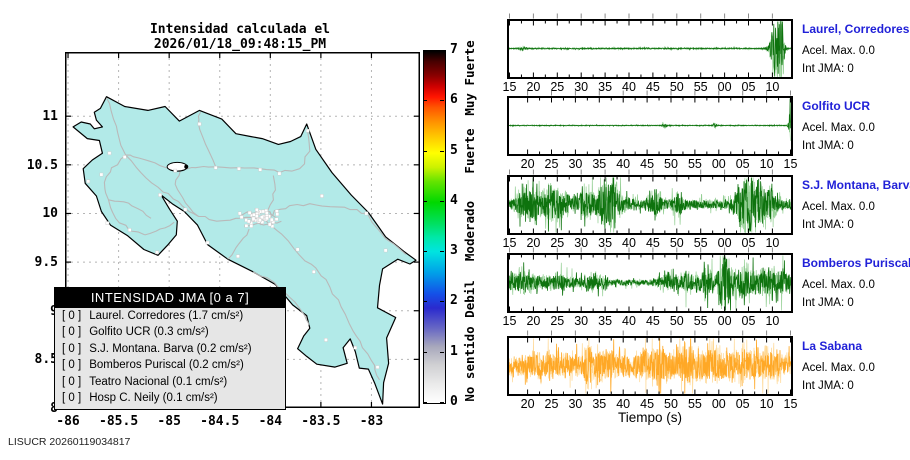 Image resolution: width=910 pixels, height=460 pixels. Describe the element at coordinates (170, 365) in the screenshot. I see `legend-item: [ 0 ] Bomberos Puriscal (0.2 cm/s²)` at that location.